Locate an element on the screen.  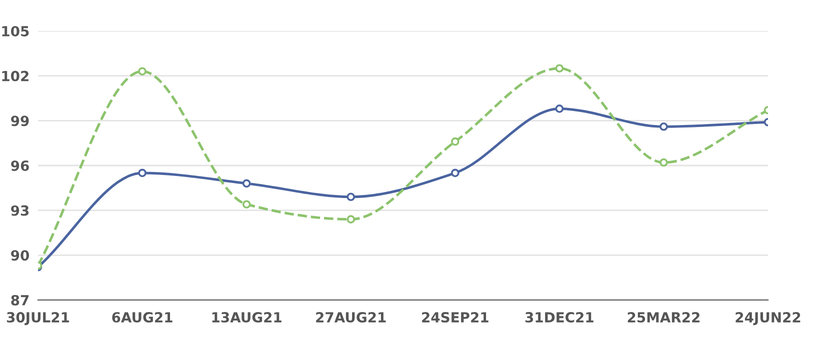
y-tick-label: 99 is located at coordinates (20, 121).